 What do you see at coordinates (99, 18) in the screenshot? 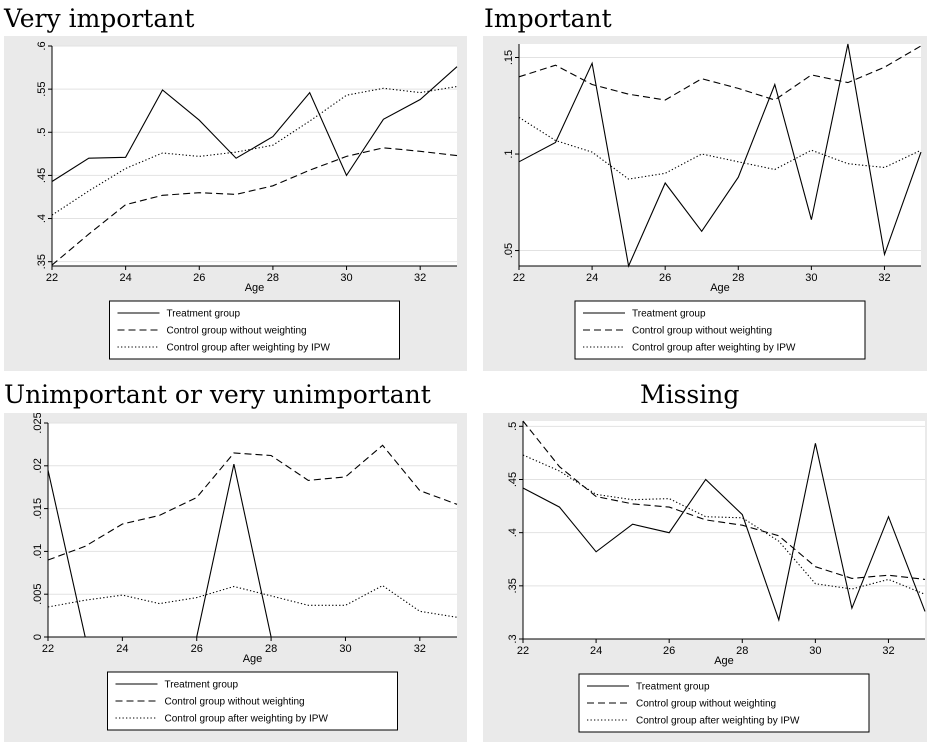
I see `panel-title-very-important: Very important` at bounding box center [99, 18].